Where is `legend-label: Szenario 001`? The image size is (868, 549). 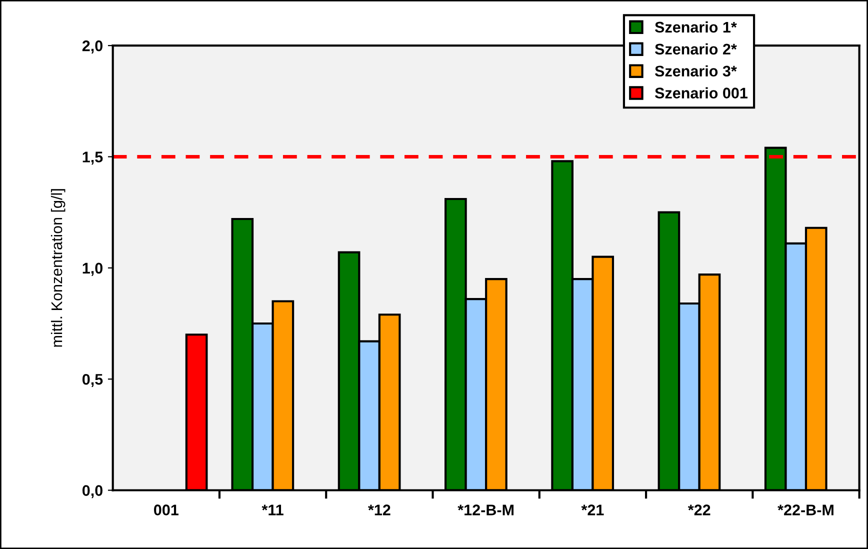
legend-label: Szenario 001 is located at coordinates (701, 92).